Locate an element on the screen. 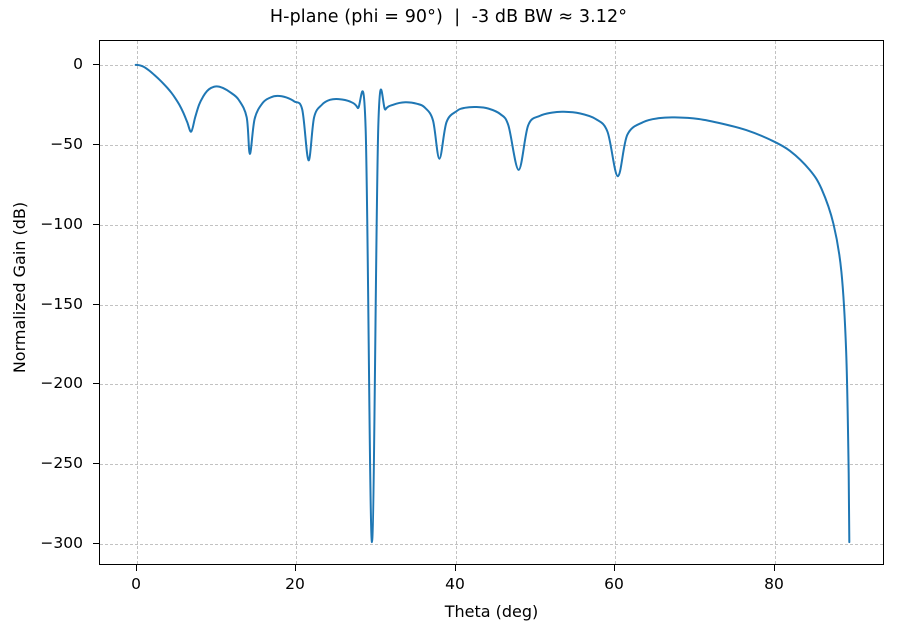 Image resolution: width=897 pixels, height=637 pixels. x-tick-label: 40 is located at coordinates (455, 584).